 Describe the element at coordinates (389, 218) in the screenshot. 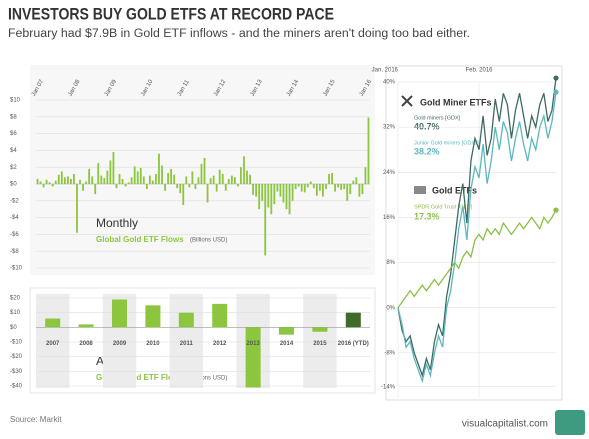

I see `y-tick-label: 16%` at that location.